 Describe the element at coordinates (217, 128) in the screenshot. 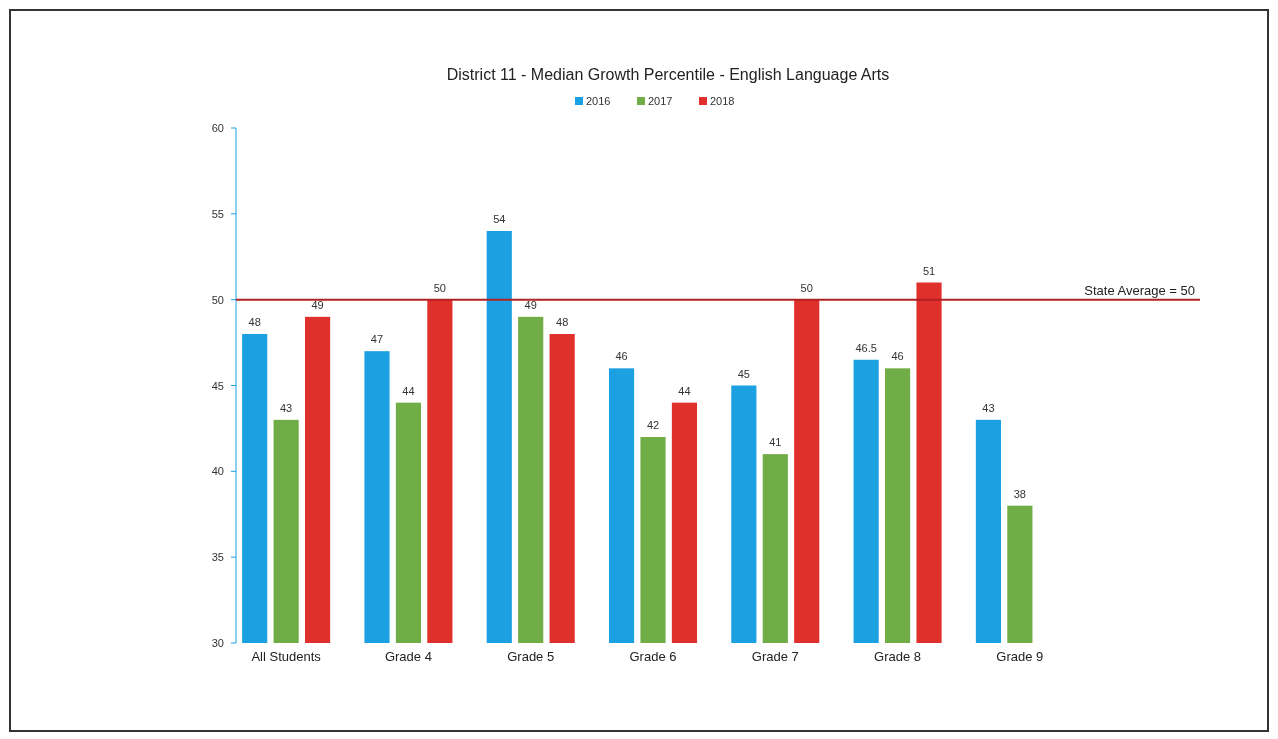

I see `y-tick-label: 60` at that location.